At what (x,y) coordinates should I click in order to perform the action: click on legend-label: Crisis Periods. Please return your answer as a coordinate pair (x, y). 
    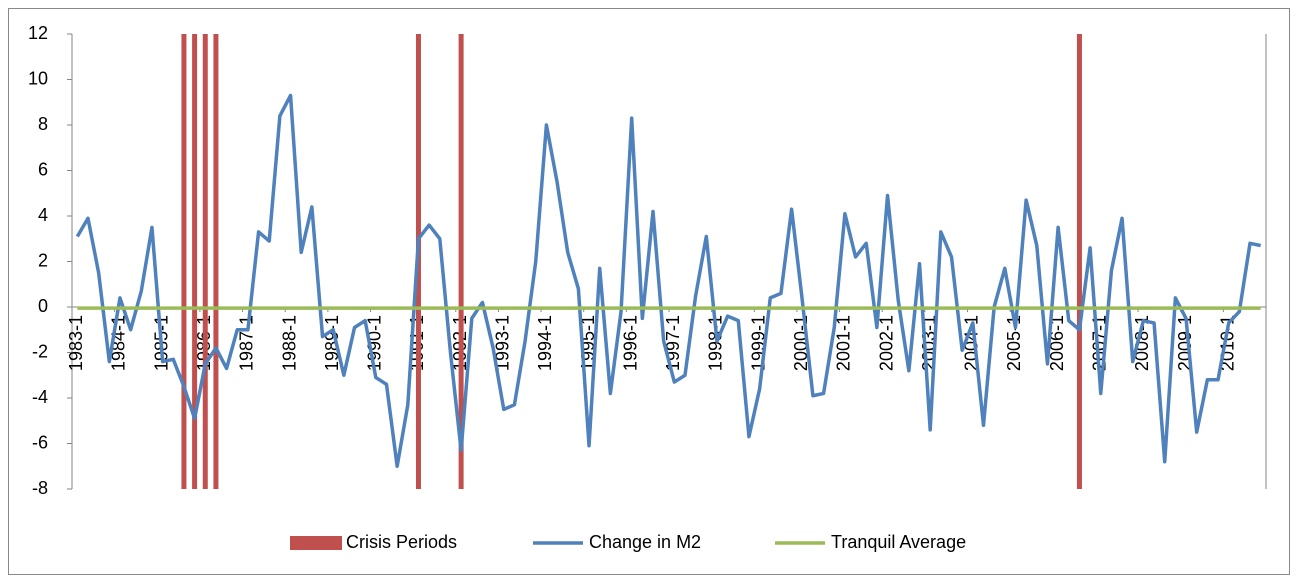
    Looking at the image, I should click on (401, 542).